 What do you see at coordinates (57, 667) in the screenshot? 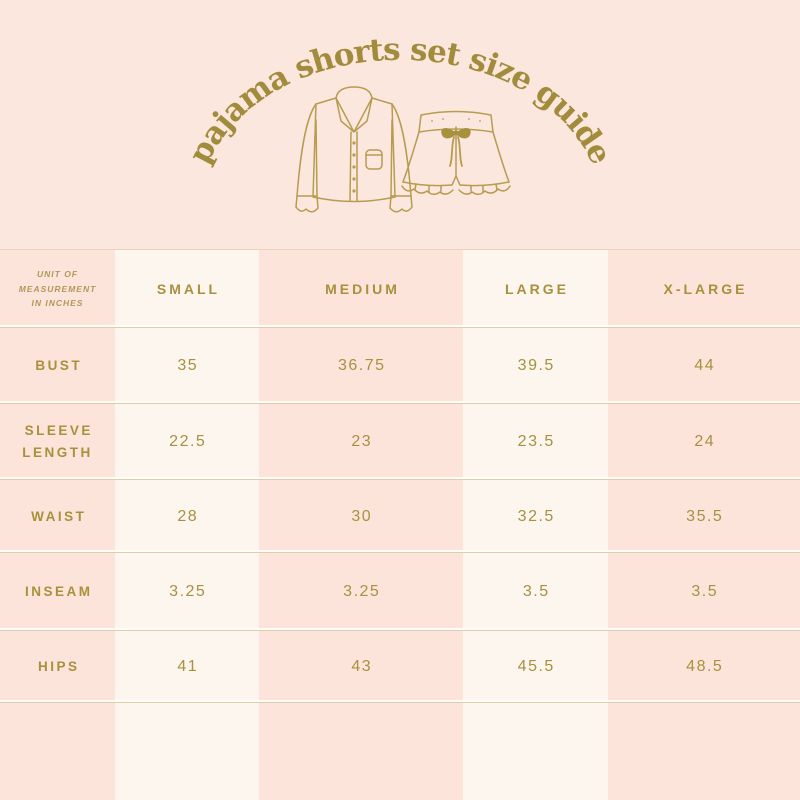
I see `row-label-hips: HIPS` at bounding box center [57, 667].